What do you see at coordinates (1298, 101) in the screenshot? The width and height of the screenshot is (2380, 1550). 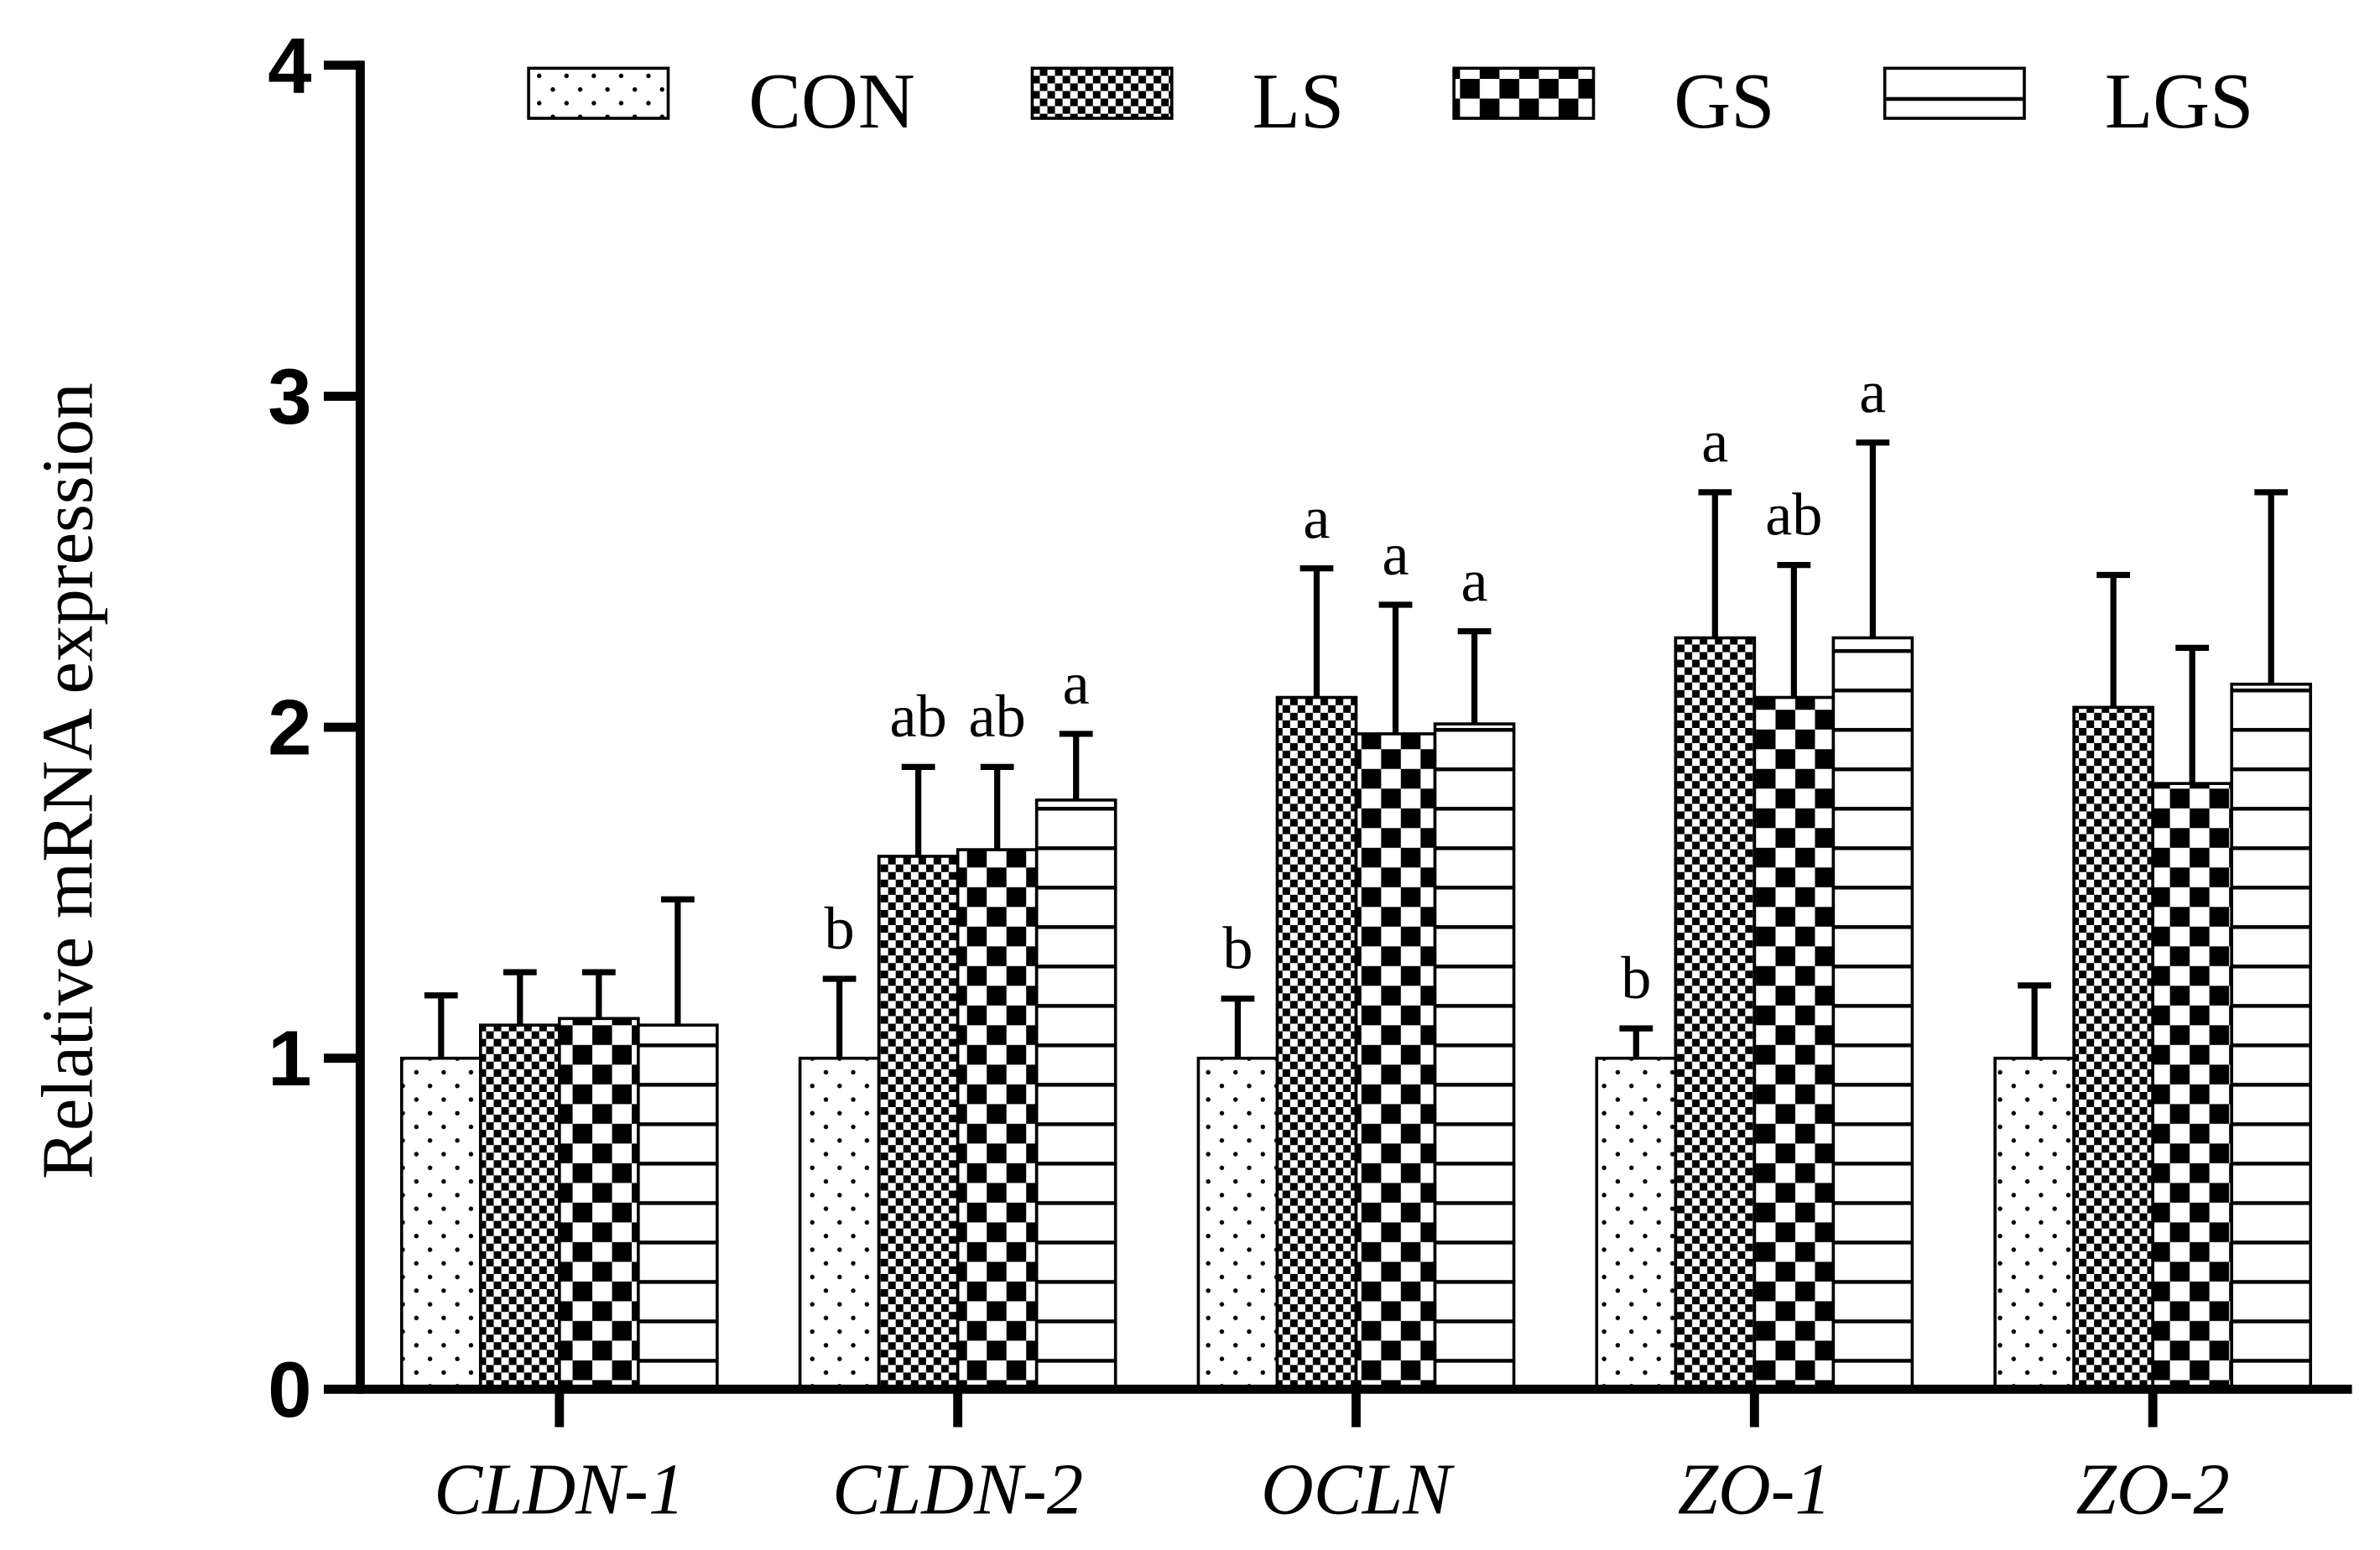 I see `legend-label: LS` at bounding box center [1298, 101].